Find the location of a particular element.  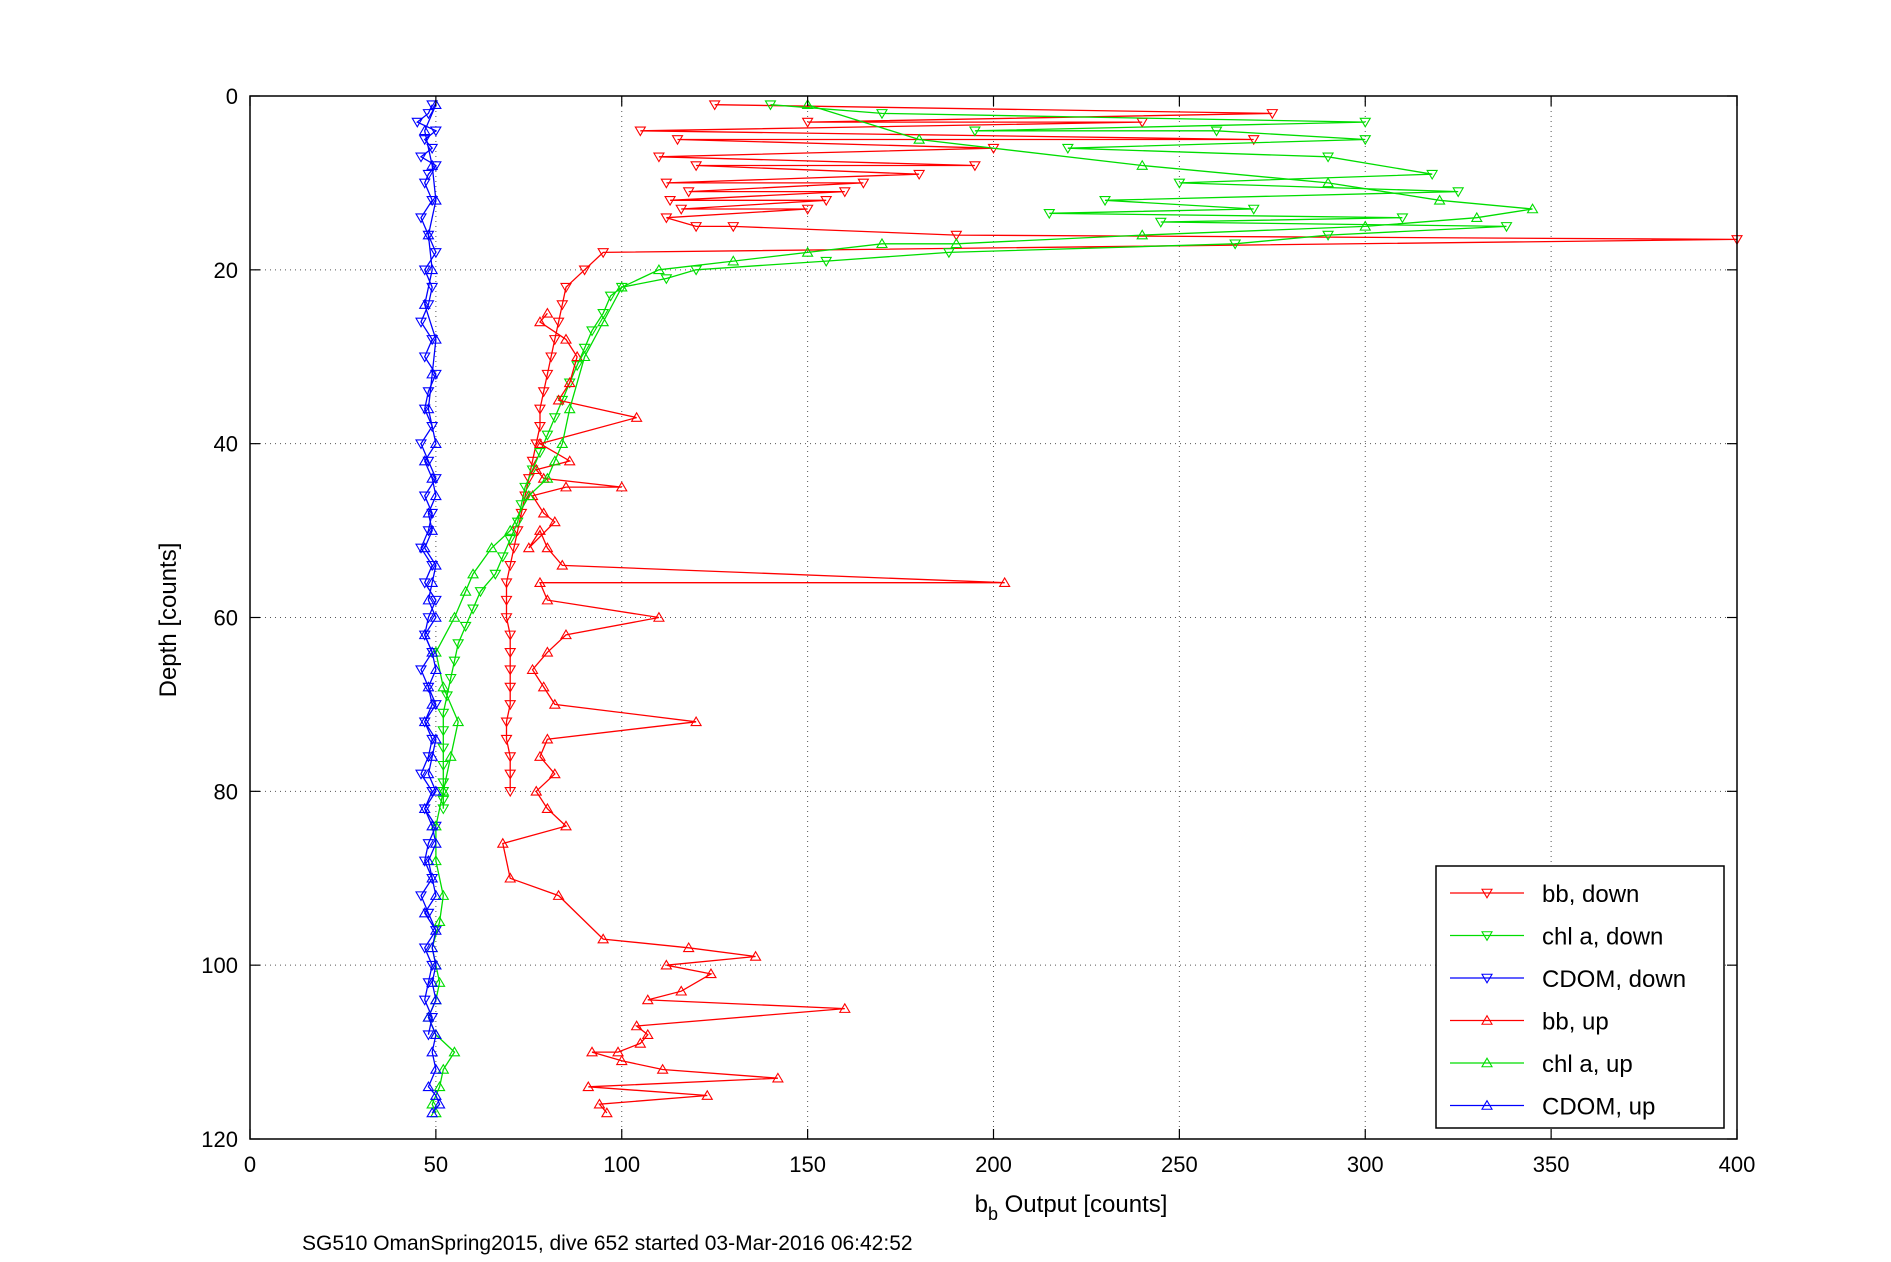

x-axis-label-subscript: b is located at coordinates (993, 1214).